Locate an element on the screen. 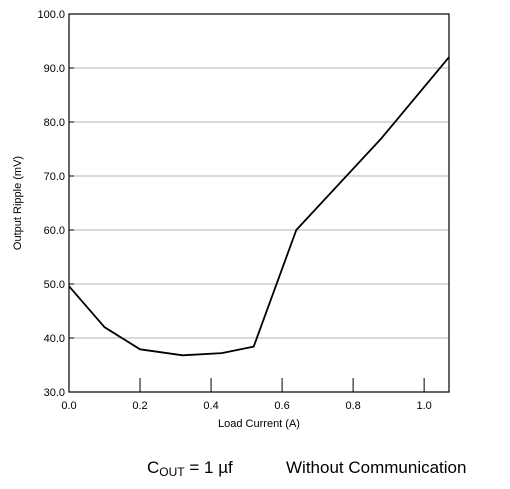 The height and width of the screenshot is (489, 510). y-tick-label: 40.0 is located at coordinates (54, 339).